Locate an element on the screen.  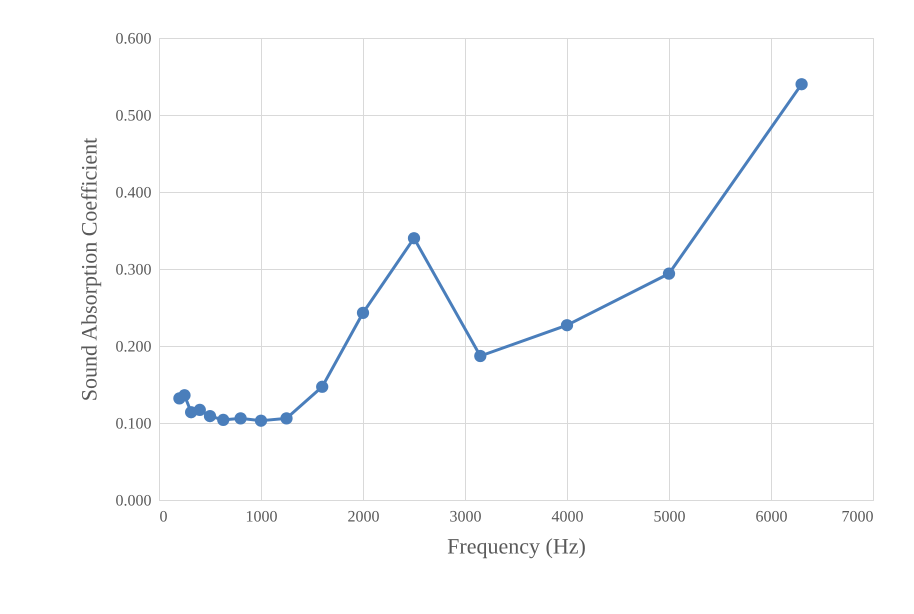
y-tick-label: 0.400 is located at coordinates (134, 193).